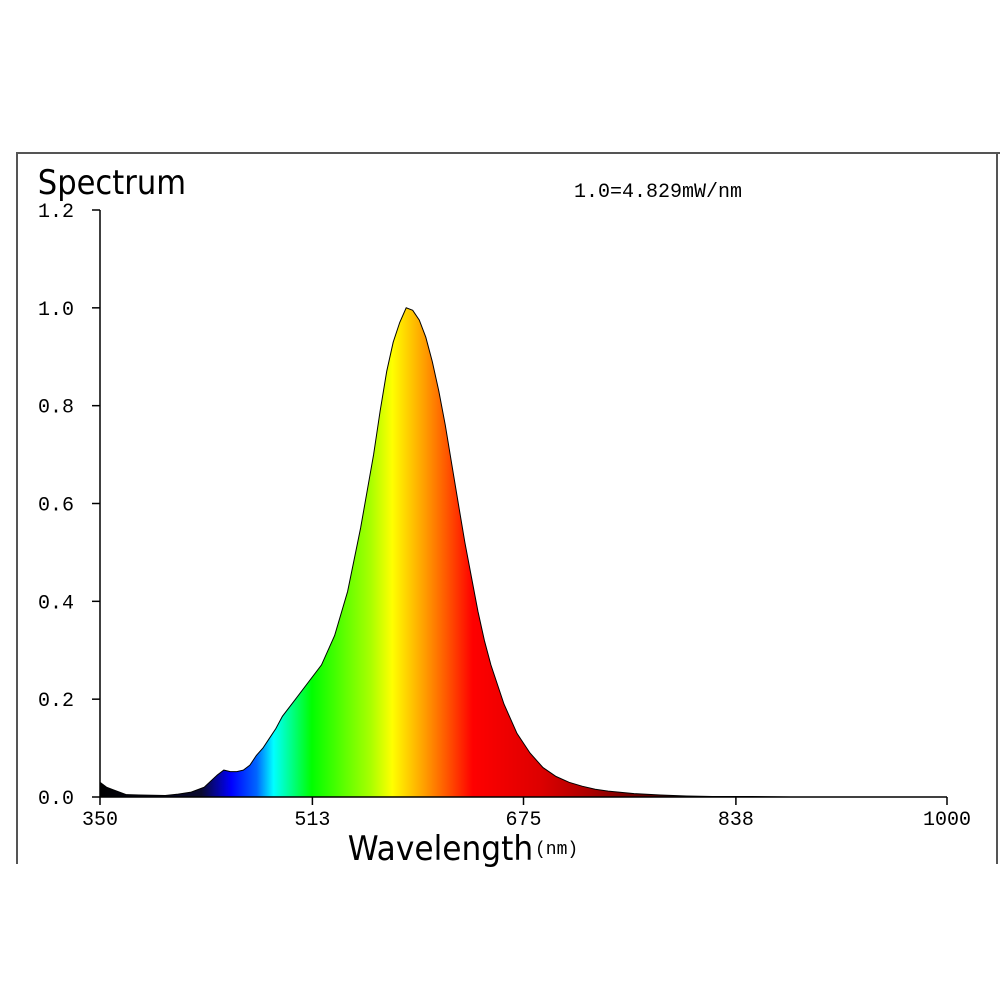  I want to click on y-tick-label: 1.2, so click(56, 212).